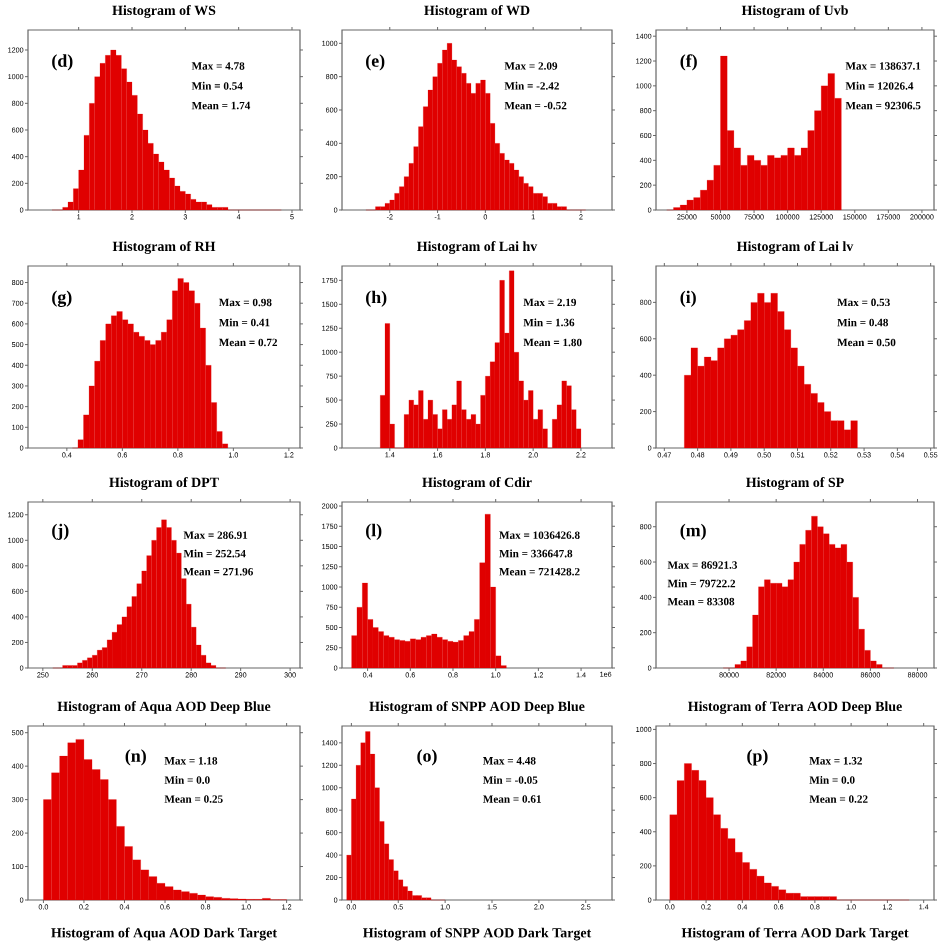 Image resolution: width=948 pixels, height=948 pixels. Describe the element at coordinates (688, 62) in the screenshot. I see `annotation: (f)` at that location.